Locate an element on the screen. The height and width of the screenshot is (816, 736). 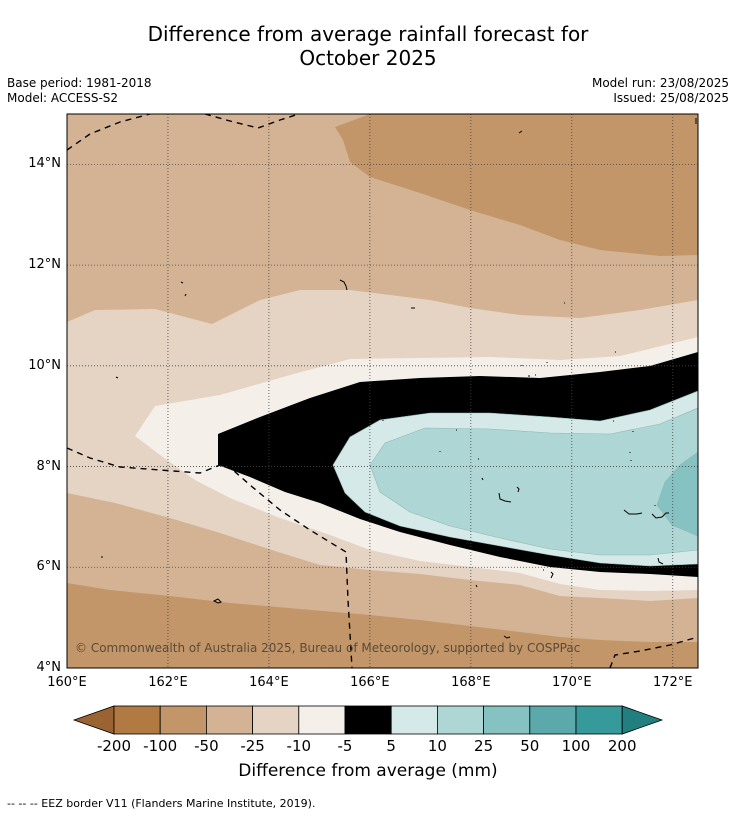
latitude-label: 14°N is located at coordinates (44, 164).